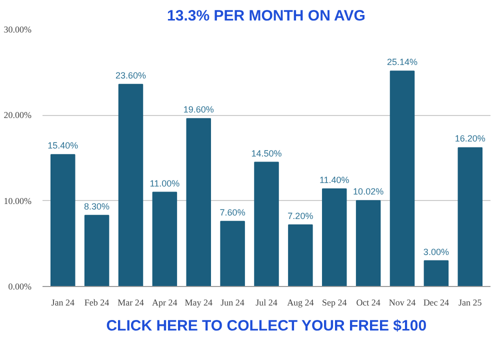  I want to click on x-tick-label: Nov 24, so click(402, 303).